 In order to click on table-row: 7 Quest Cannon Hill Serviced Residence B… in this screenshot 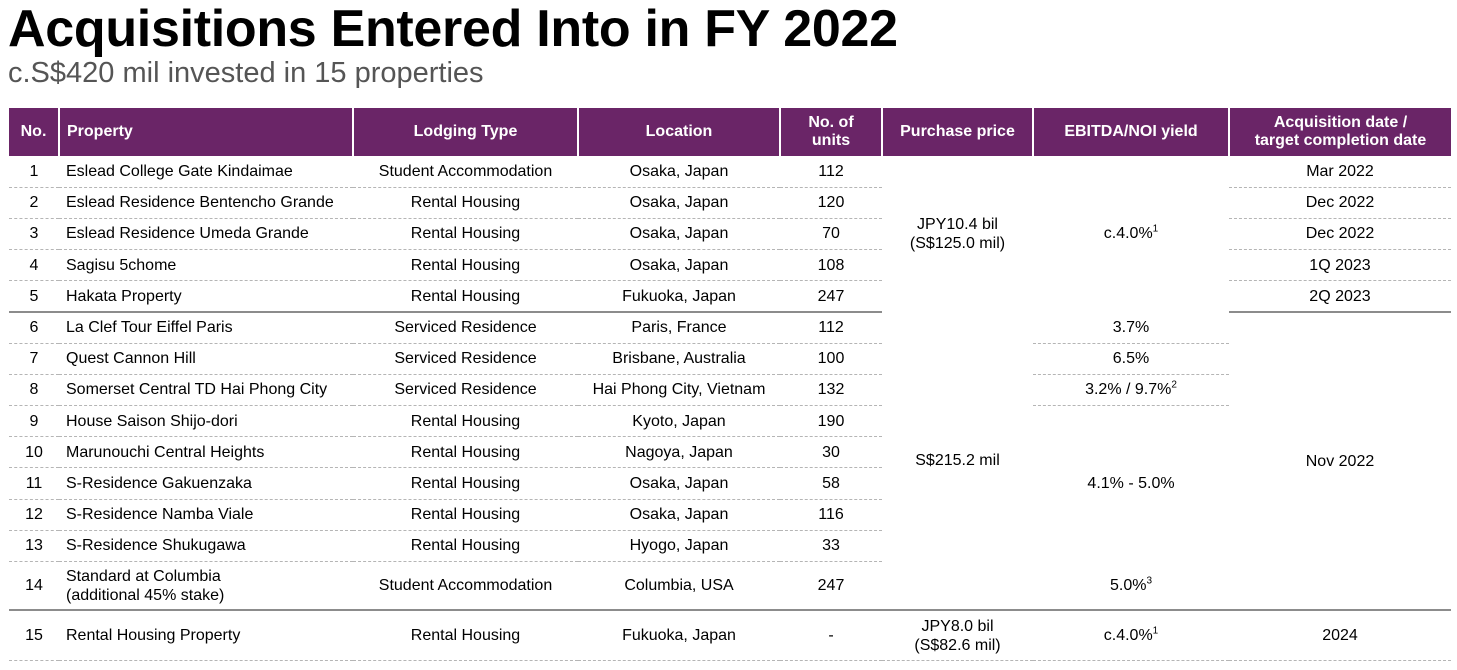, I will do `click(730, 359)`.